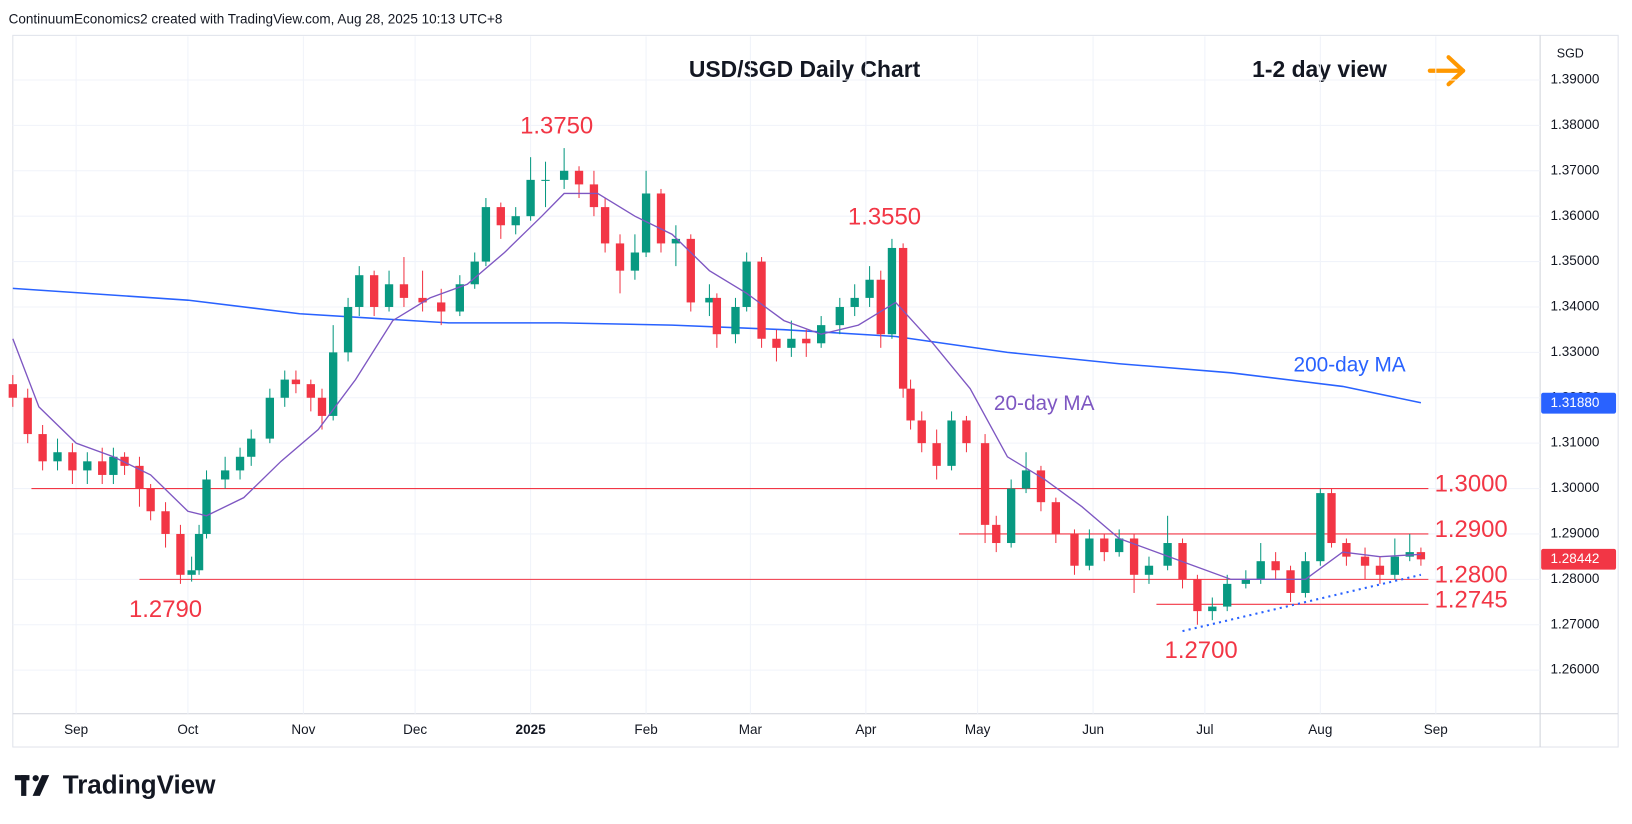  Describe the element at coordinates (76, 729) in the screenshot. I see `x-tick-label: Sep` at that location.